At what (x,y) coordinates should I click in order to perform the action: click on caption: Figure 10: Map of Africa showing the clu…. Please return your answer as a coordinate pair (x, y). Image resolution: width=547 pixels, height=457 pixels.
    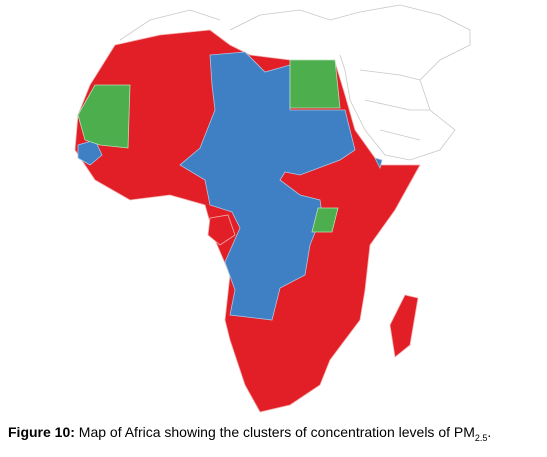
    Looking at the image, I should click on (249, 433).